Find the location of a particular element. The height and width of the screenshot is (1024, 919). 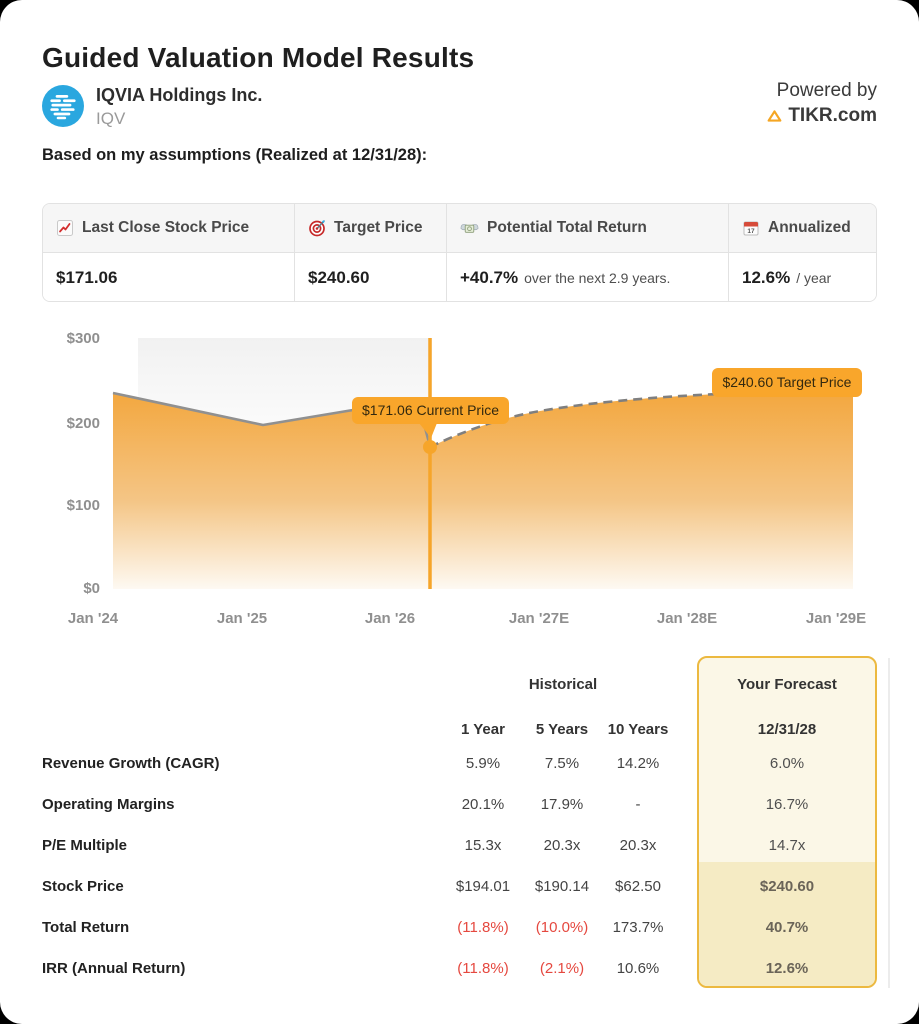

page-title: Guided Valuation Model Results is located at coordinates (258, 57).